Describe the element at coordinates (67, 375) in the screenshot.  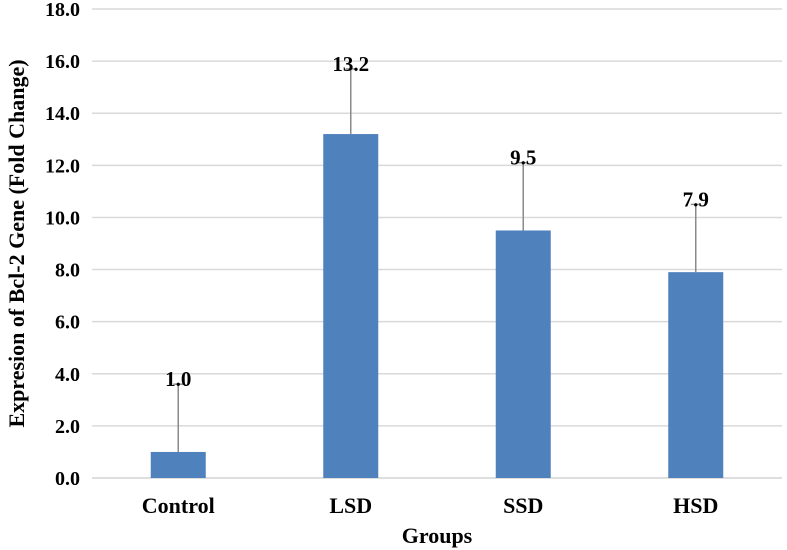
I see `y-tick-label: 4.0` at that location.